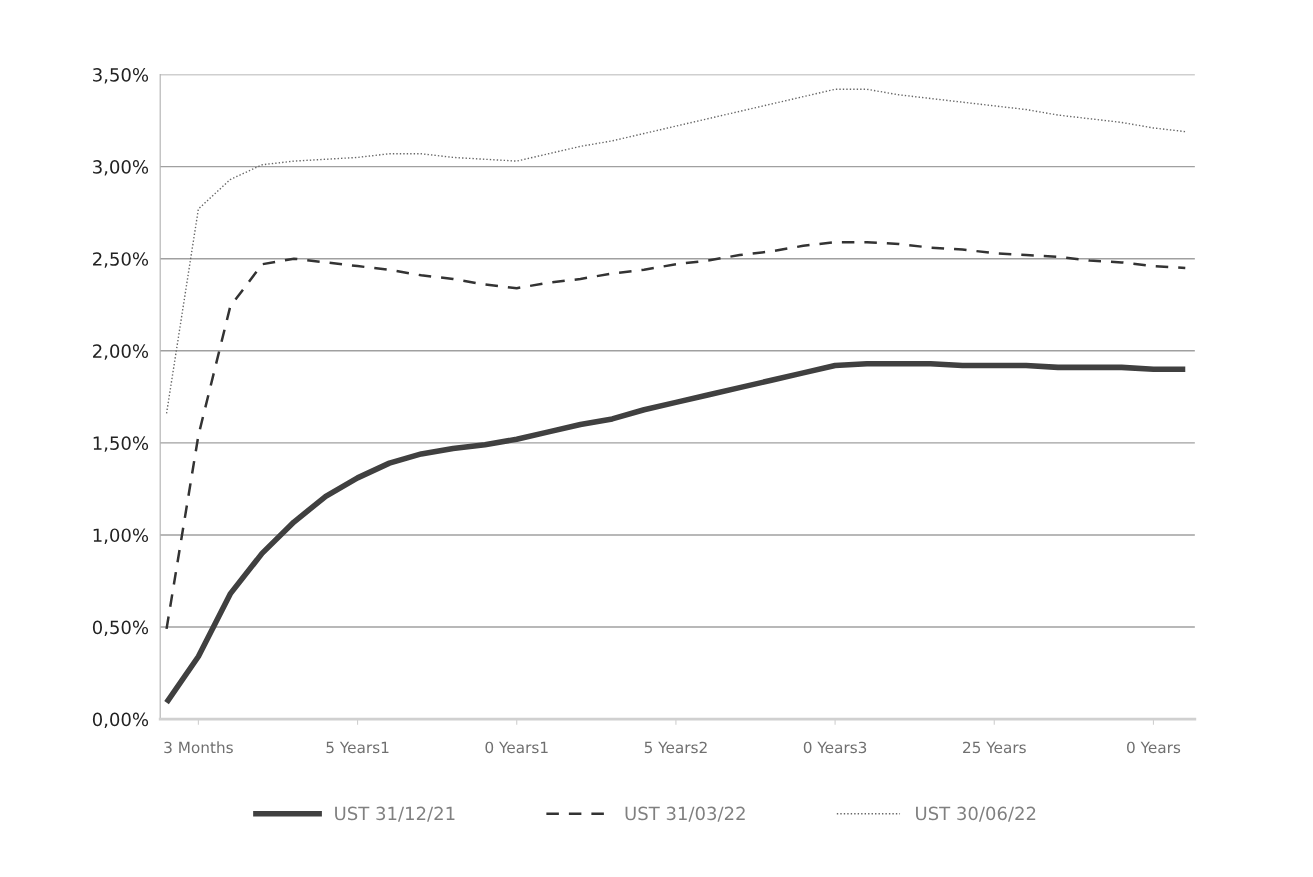 Image resolution: width=1313 pixels, height=877 pixels. Describe the element at coordinates (685, 814) in the screenshot. I see `legend-label: UST 31/03/22` at that location.